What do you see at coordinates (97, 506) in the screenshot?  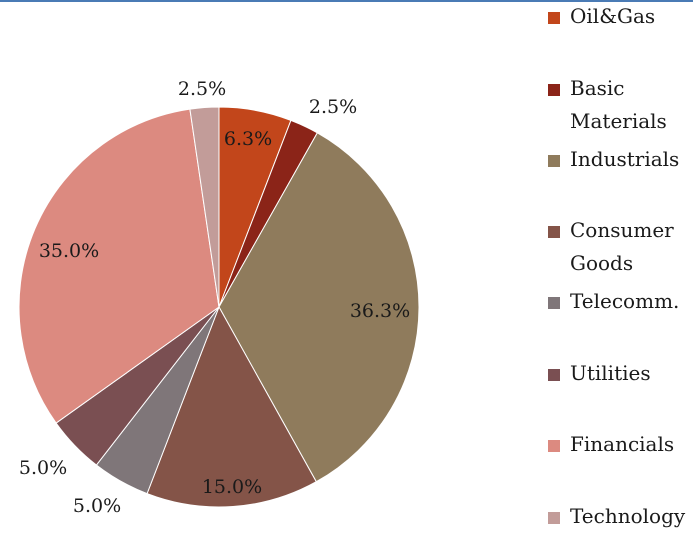 I see `data-label-telecomm: 5.0%` at bounding box center [97, 506].